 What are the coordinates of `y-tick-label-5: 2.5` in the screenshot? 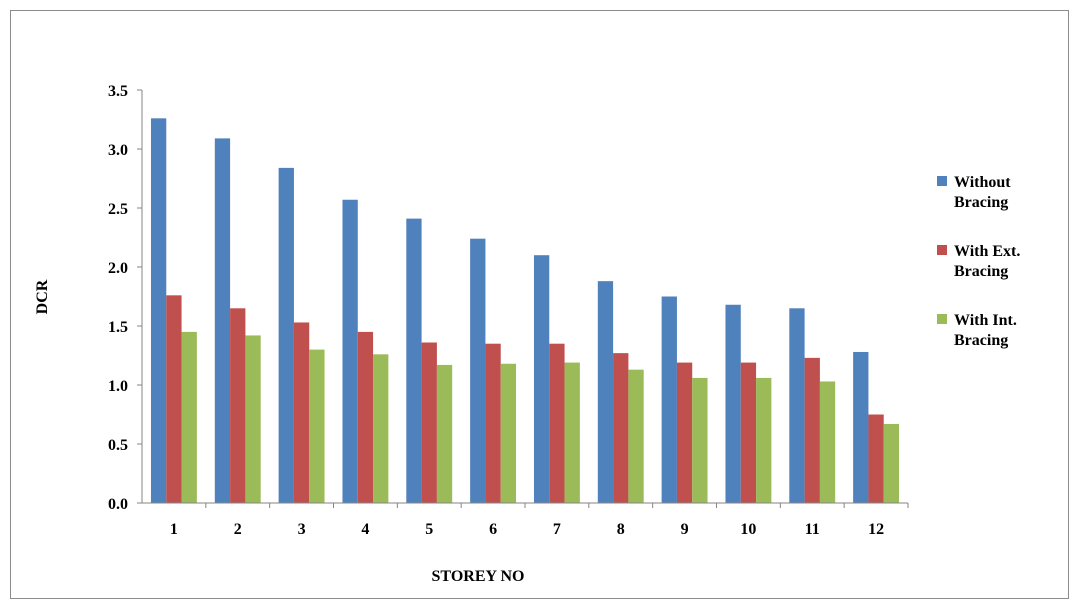 It's located at (118, 209).